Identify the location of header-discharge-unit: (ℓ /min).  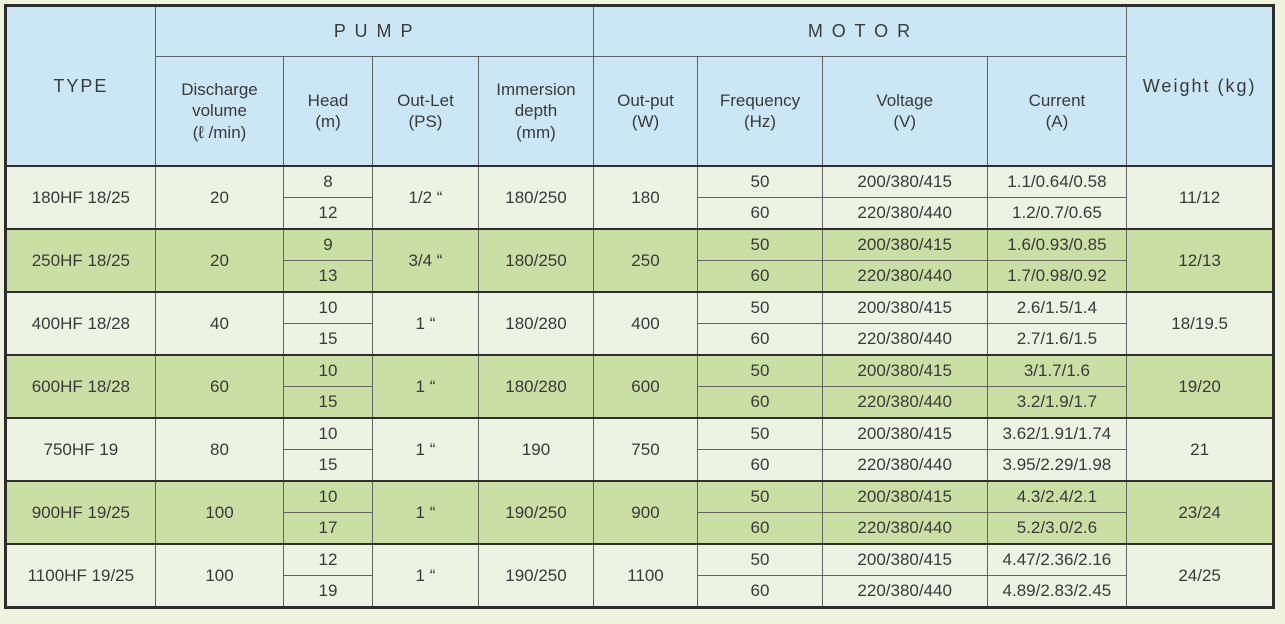
(219, 132).